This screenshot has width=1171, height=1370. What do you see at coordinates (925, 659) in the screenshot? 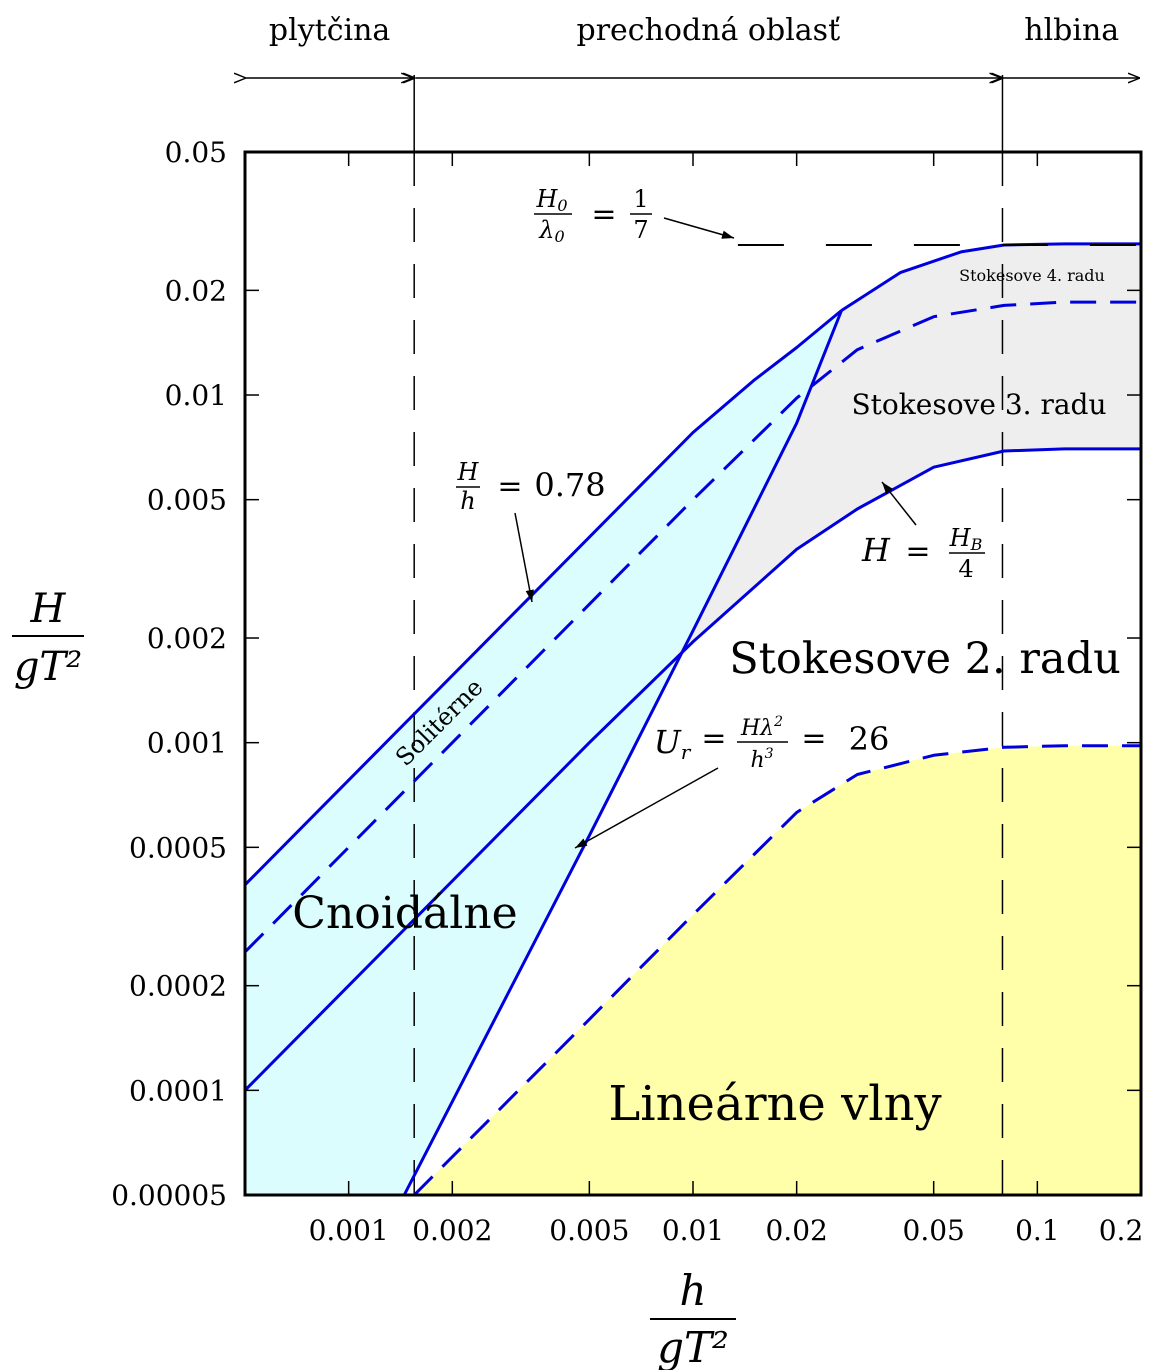
I see `label-stokes2: Stokesove 2. radu` at bounding box center [925, 659].